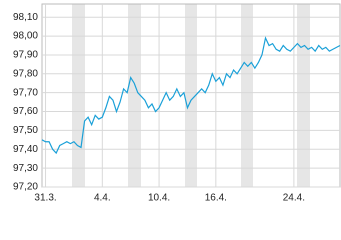 Image resolution: width=341 pixels, height=240 pixels. What do you see at coordinates (25, 187) in the screenshot?
I see `y-tick-label: 97,20` at bounding box center [25, 187].